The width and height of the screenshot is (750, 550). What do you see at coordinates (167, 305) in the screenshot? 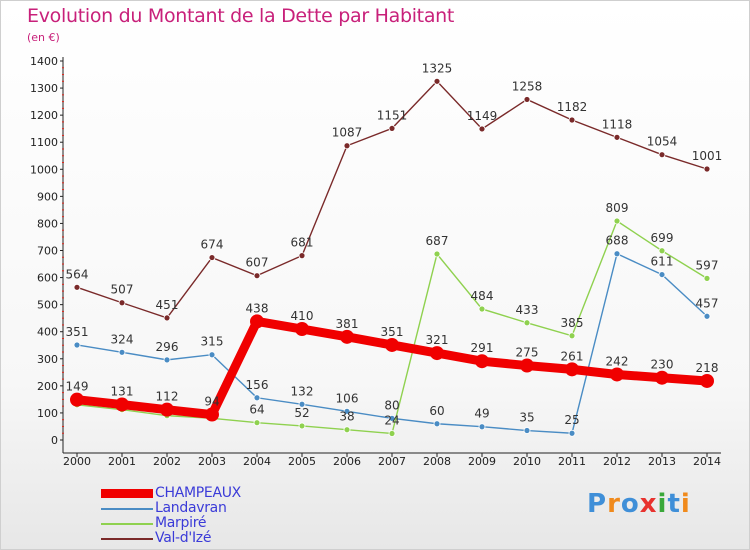
I see `data-label-val-d-iz: 451` at bounding box center [167, 305].